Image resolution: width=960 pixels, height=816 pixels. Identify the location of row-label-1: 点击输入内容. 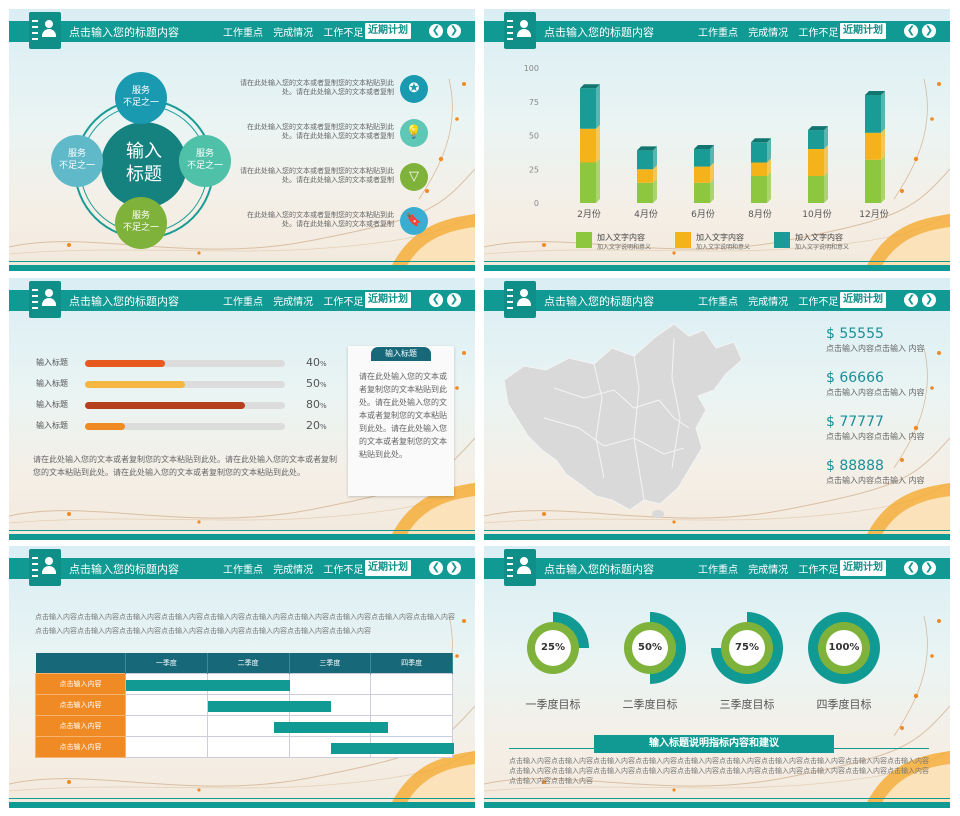
(80, 683).